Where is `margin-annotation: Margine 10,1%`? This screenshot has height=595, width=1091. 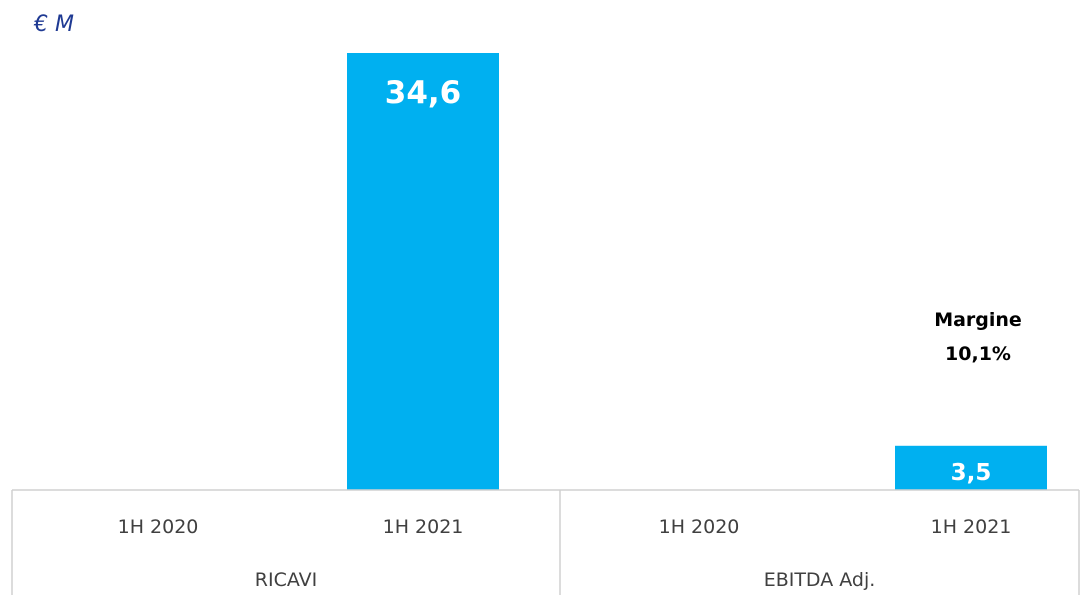 margin-annotation: Margine 10,1% is located at coordinates (978, 337).